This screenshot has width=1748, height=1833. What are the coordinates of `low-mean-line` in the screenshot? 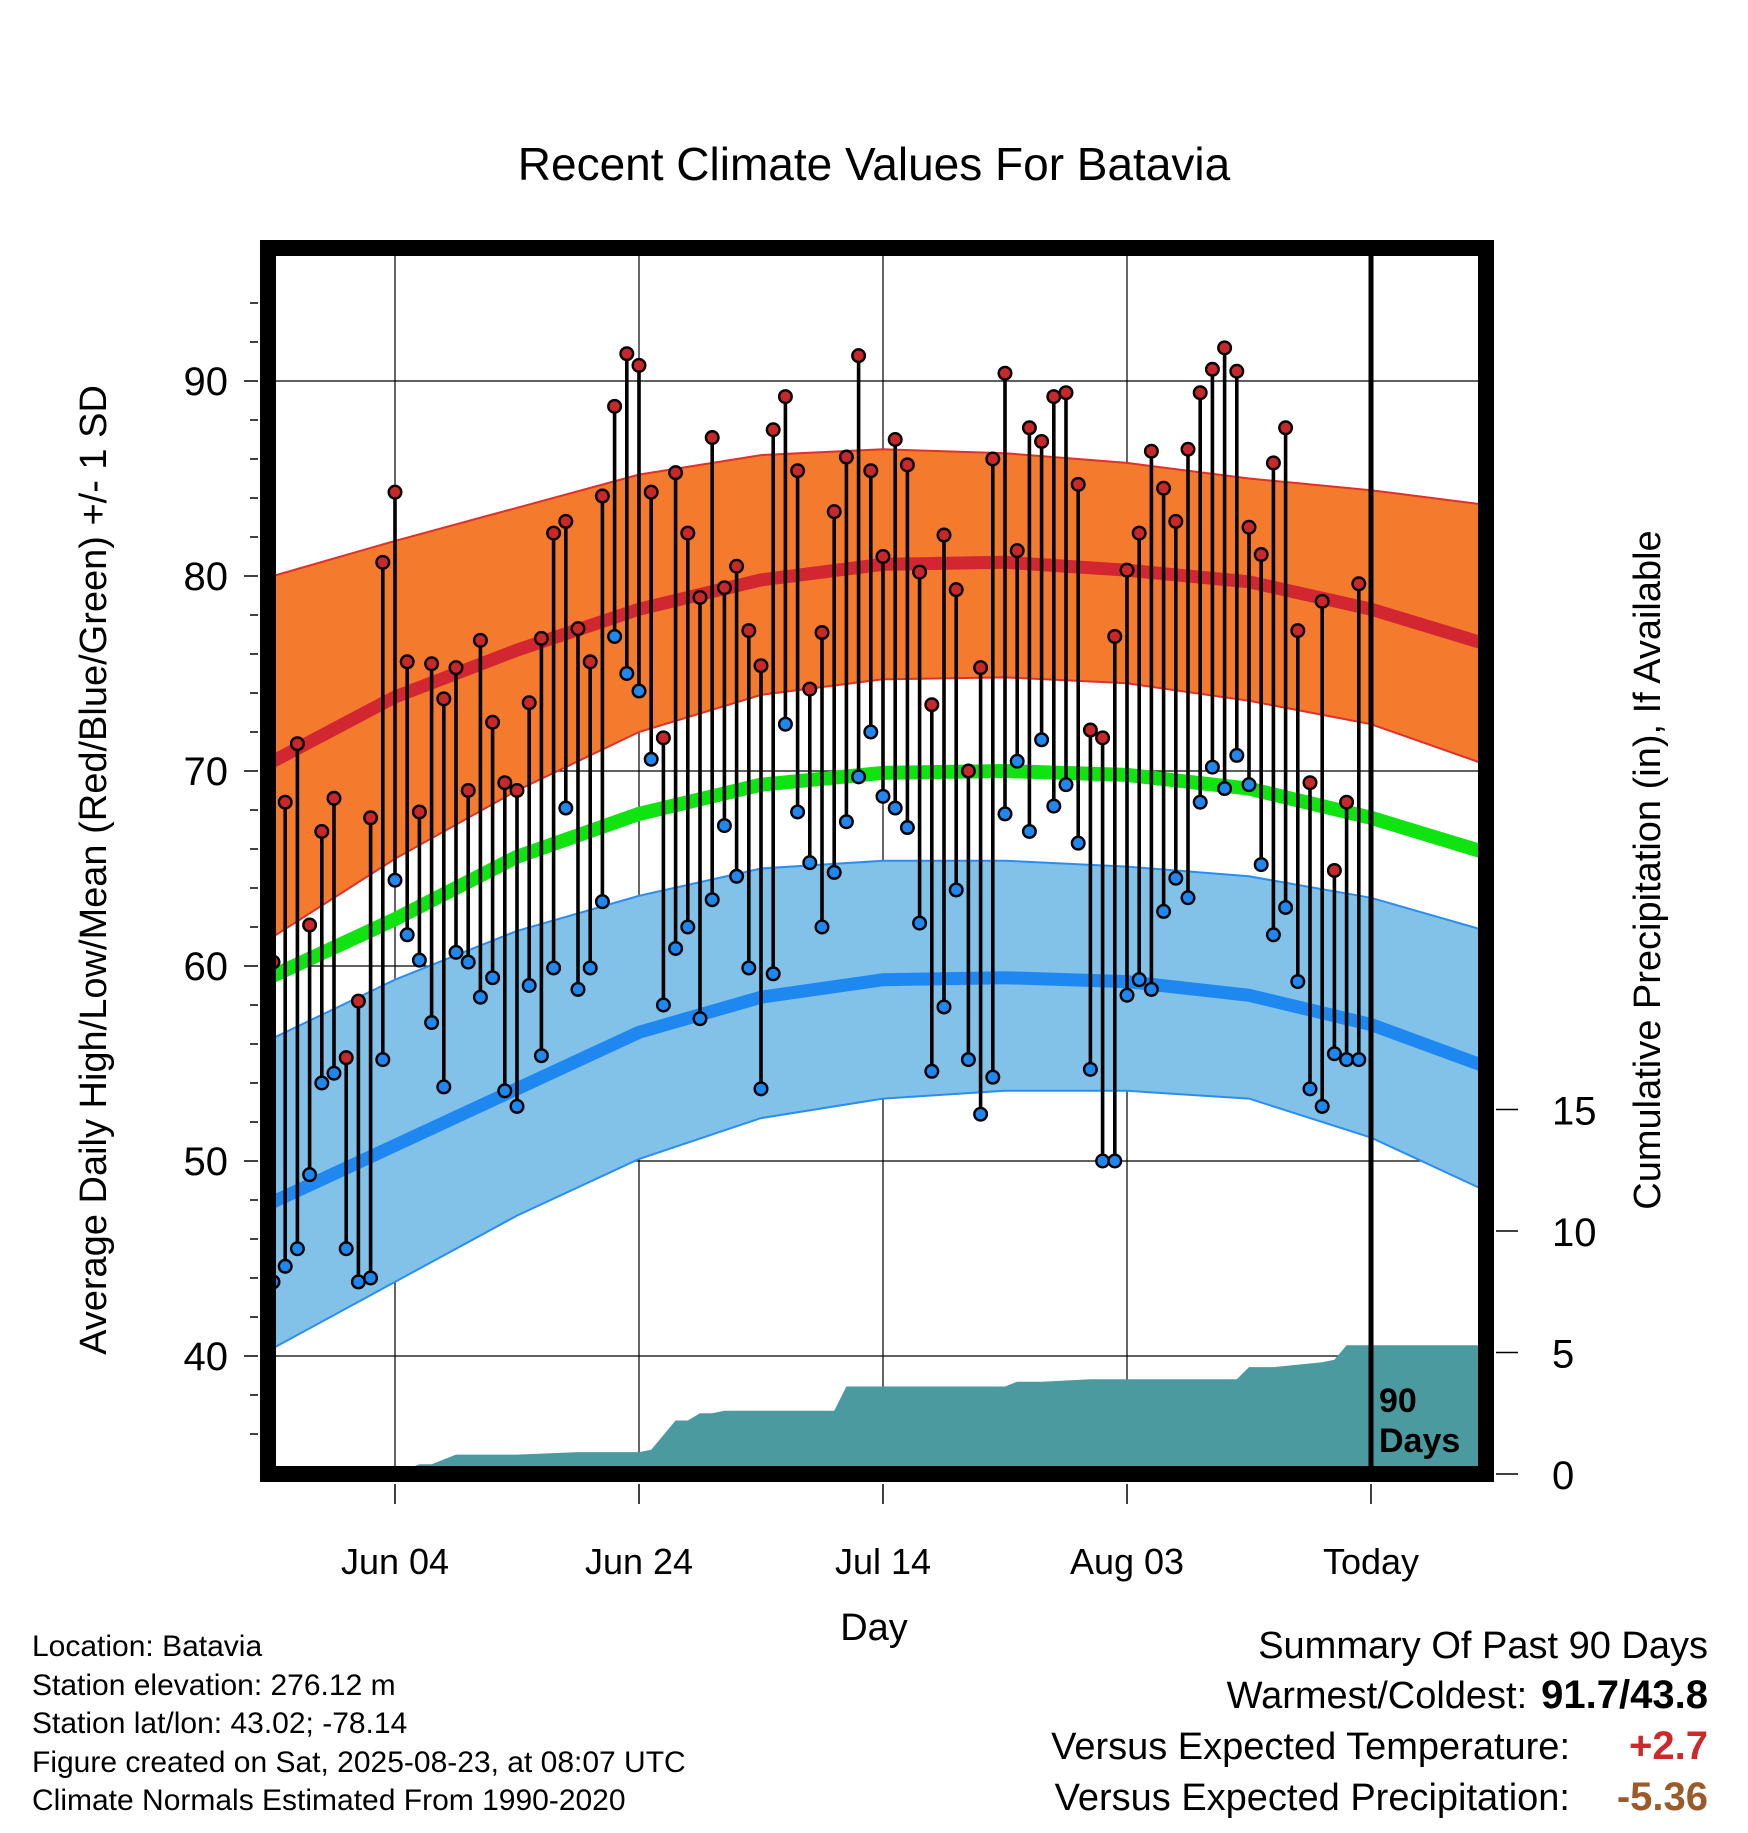 It's located at (877, 1089).